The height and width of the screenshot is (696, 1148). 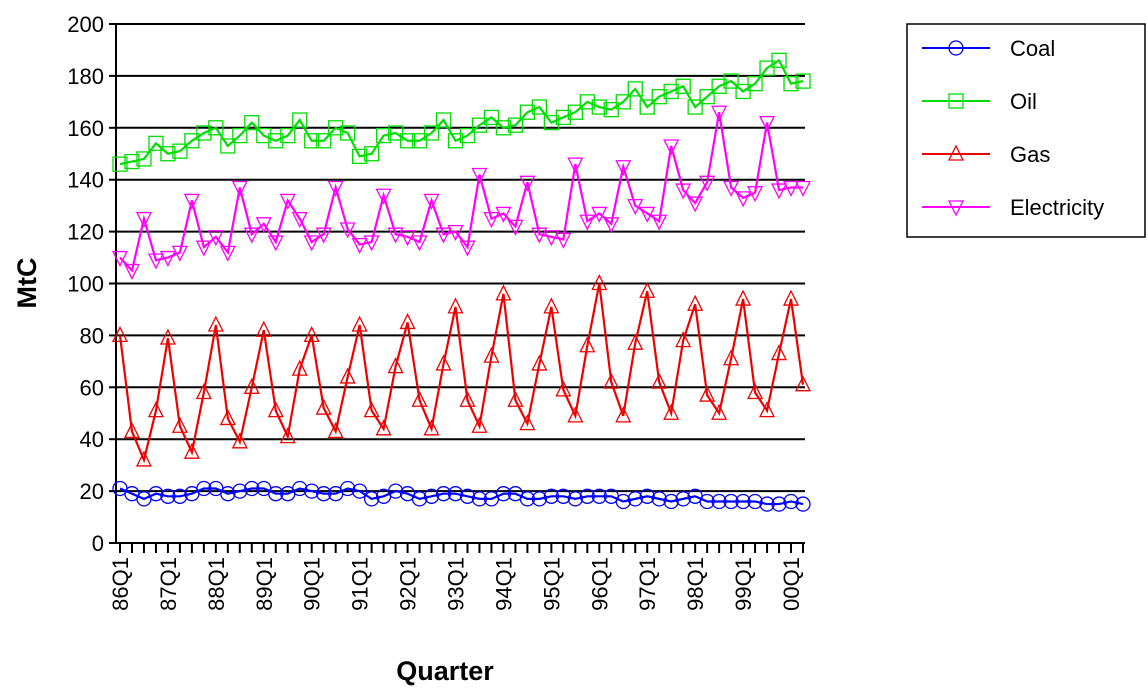 I want to click on y-tick-label: 100, so click(x=85, y=284).